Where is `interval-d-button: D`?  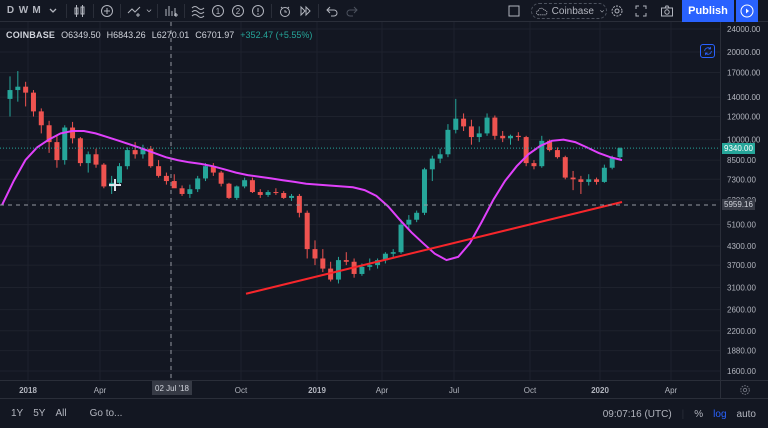 interval-d-button: D is located at coordinates (10, 10).